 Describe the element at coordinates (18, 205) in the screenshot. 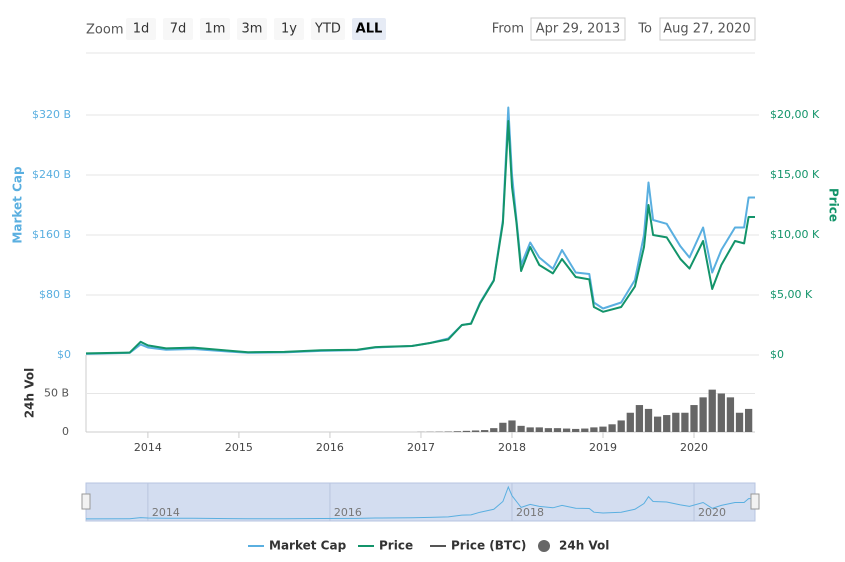

I see `y-axis-title: Market Cap` at that location.